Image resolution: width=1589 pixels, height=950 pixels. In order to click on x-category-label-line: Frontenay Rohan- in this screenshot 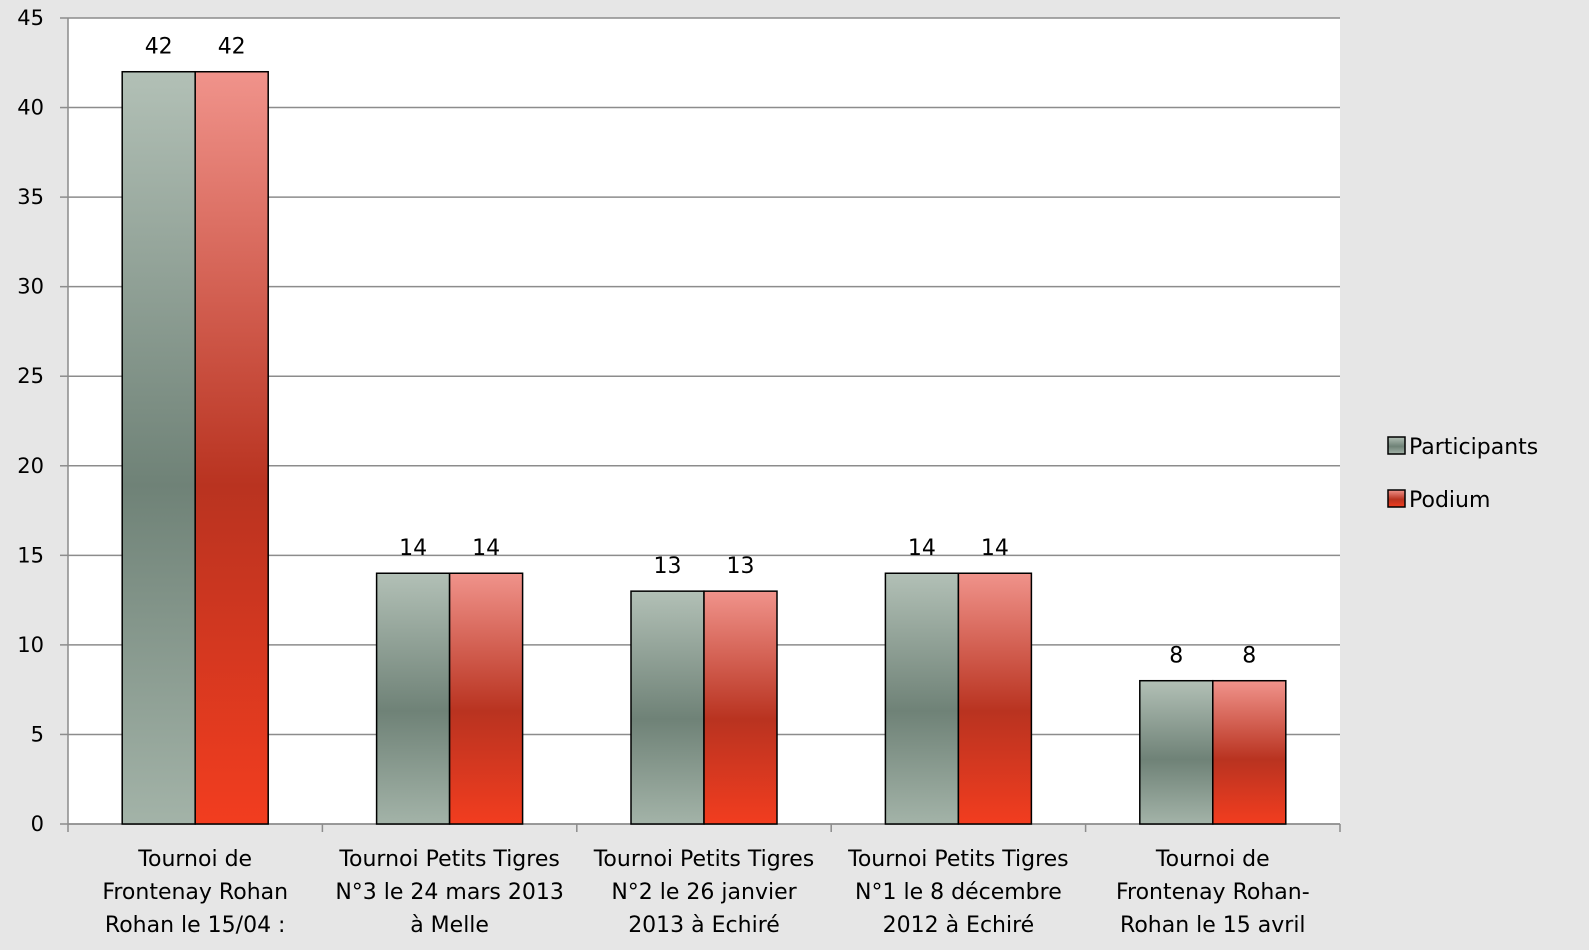, I will do `click(1213, 892)`.